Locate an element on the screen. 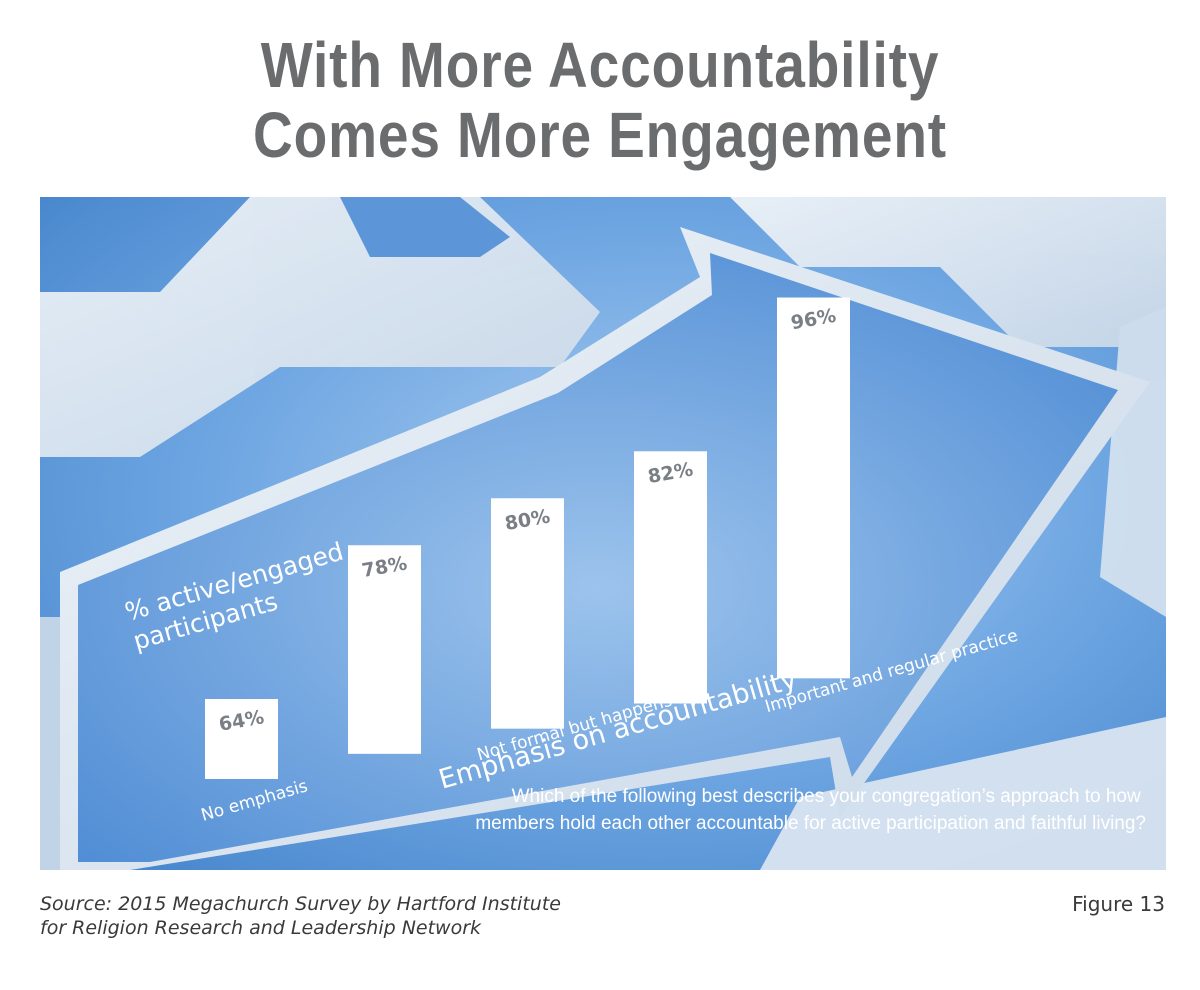 The height and width of the screenshot is (990, 1200). bg-arrow-top-left is located at coordinates (320, 327).